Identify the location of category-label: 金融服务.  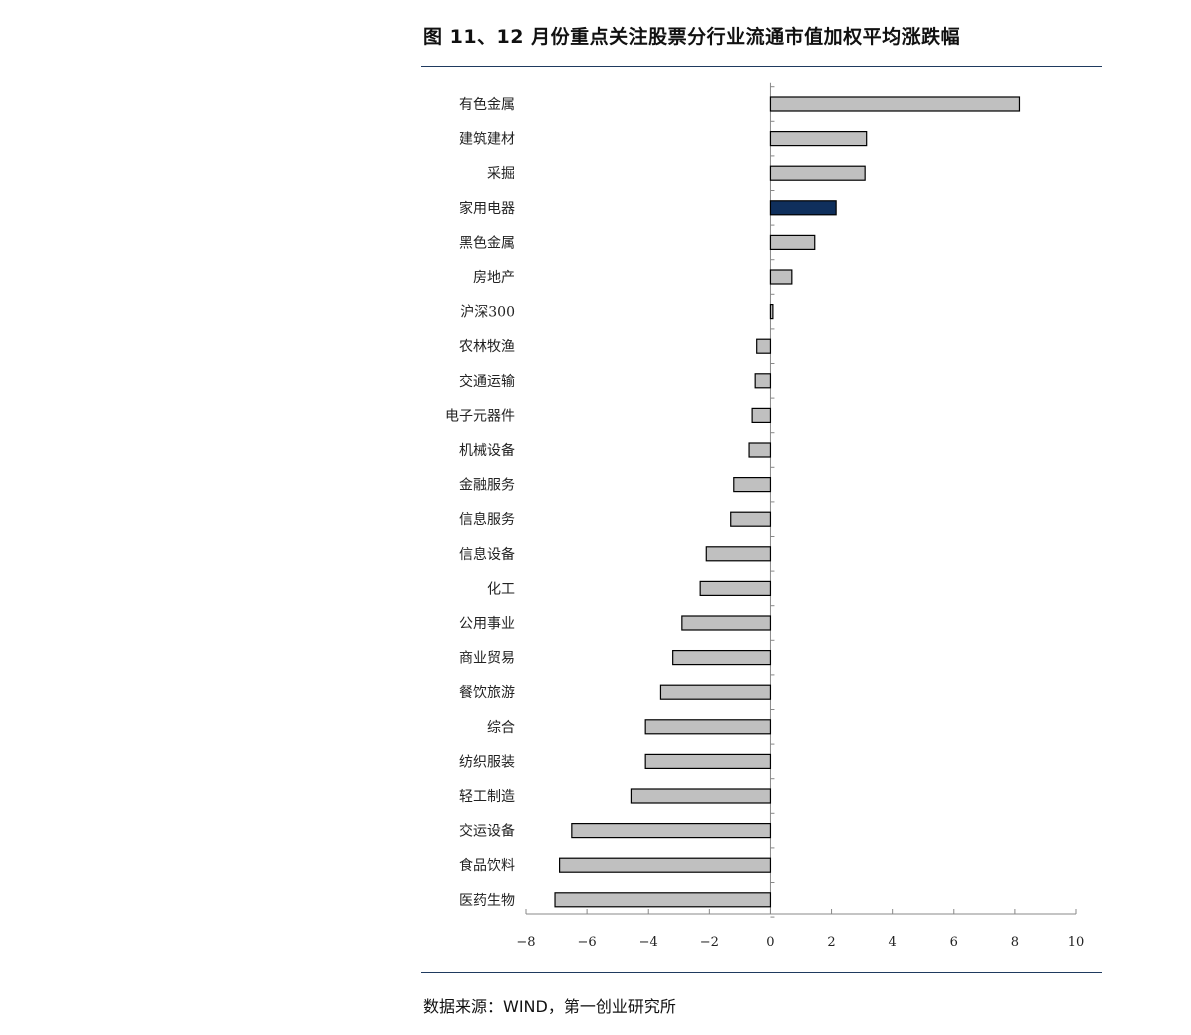
(487, 486).